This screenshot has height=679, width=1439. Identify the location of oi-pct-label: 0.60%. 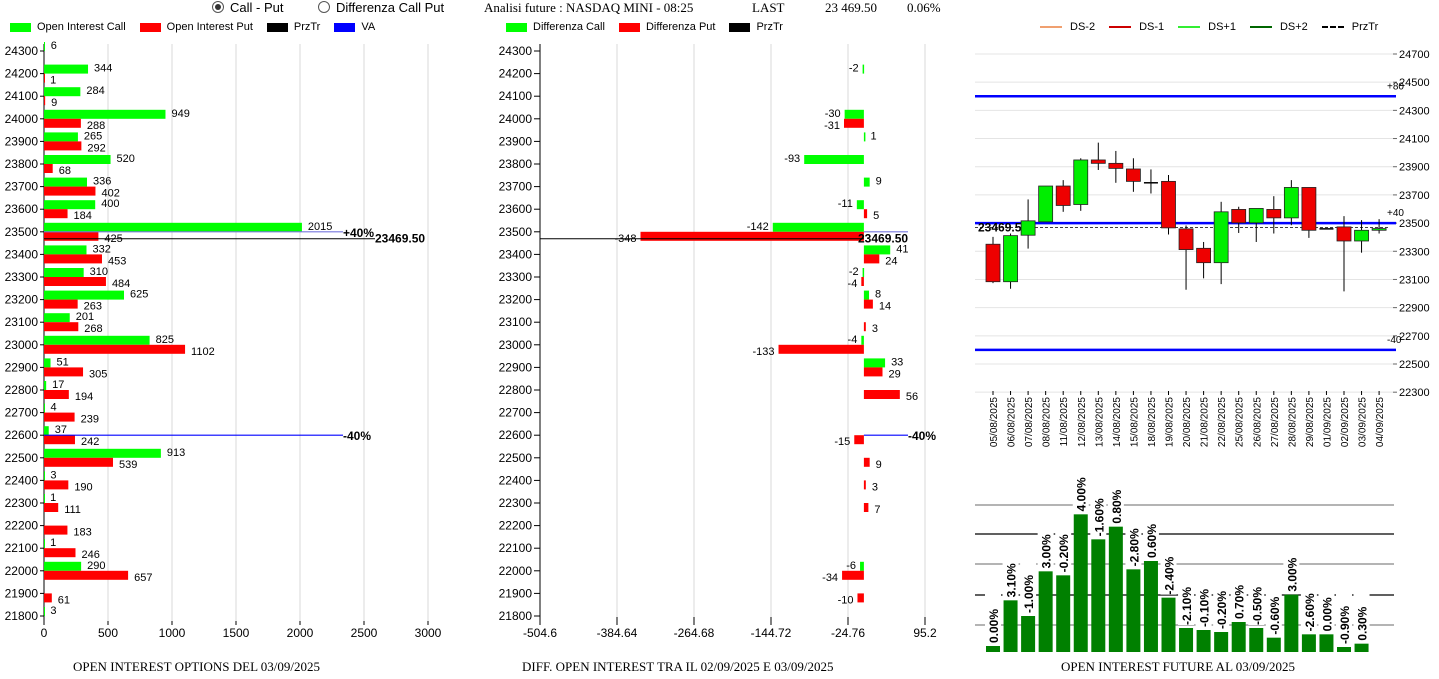
(1152, 541).